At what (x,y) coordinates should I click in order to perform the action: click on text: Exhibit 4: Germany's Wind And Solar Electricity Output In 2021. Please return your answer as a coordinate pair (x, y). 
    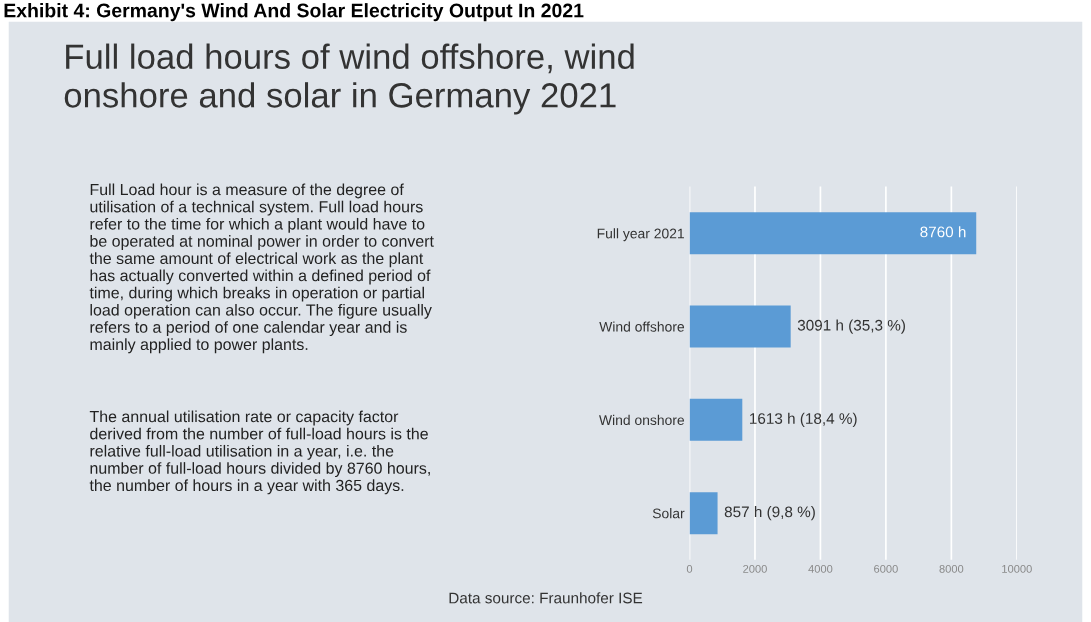
    Looking at the image, I should click on (294, 12).